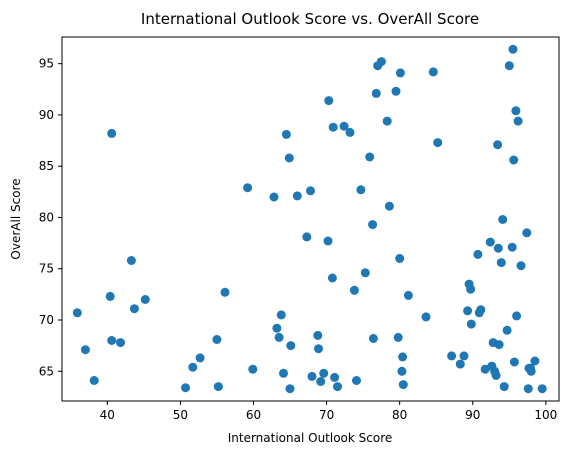 The image size is (562, 455). What do you see at coordinates (46, 269) in the screenshot?
I see `y-tick-label: 75` at bounding box center [46, 269].